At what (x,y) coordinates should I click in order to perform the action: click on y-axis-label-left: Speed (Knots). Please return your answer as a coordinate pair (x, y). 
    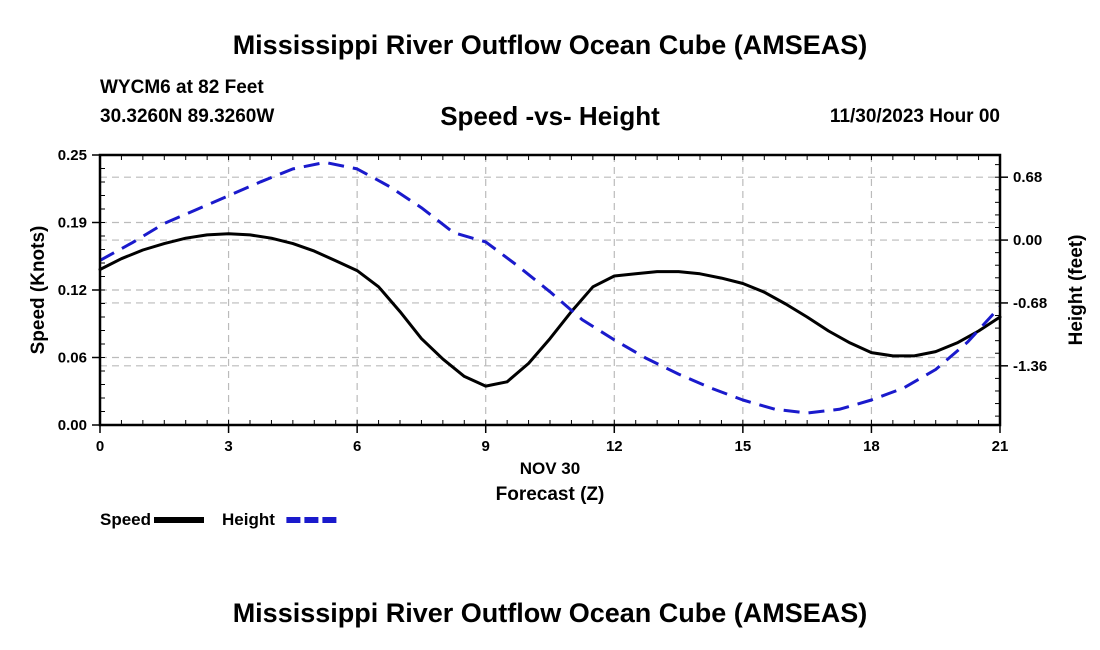
    Looking at the image, I should click on (38, 290).